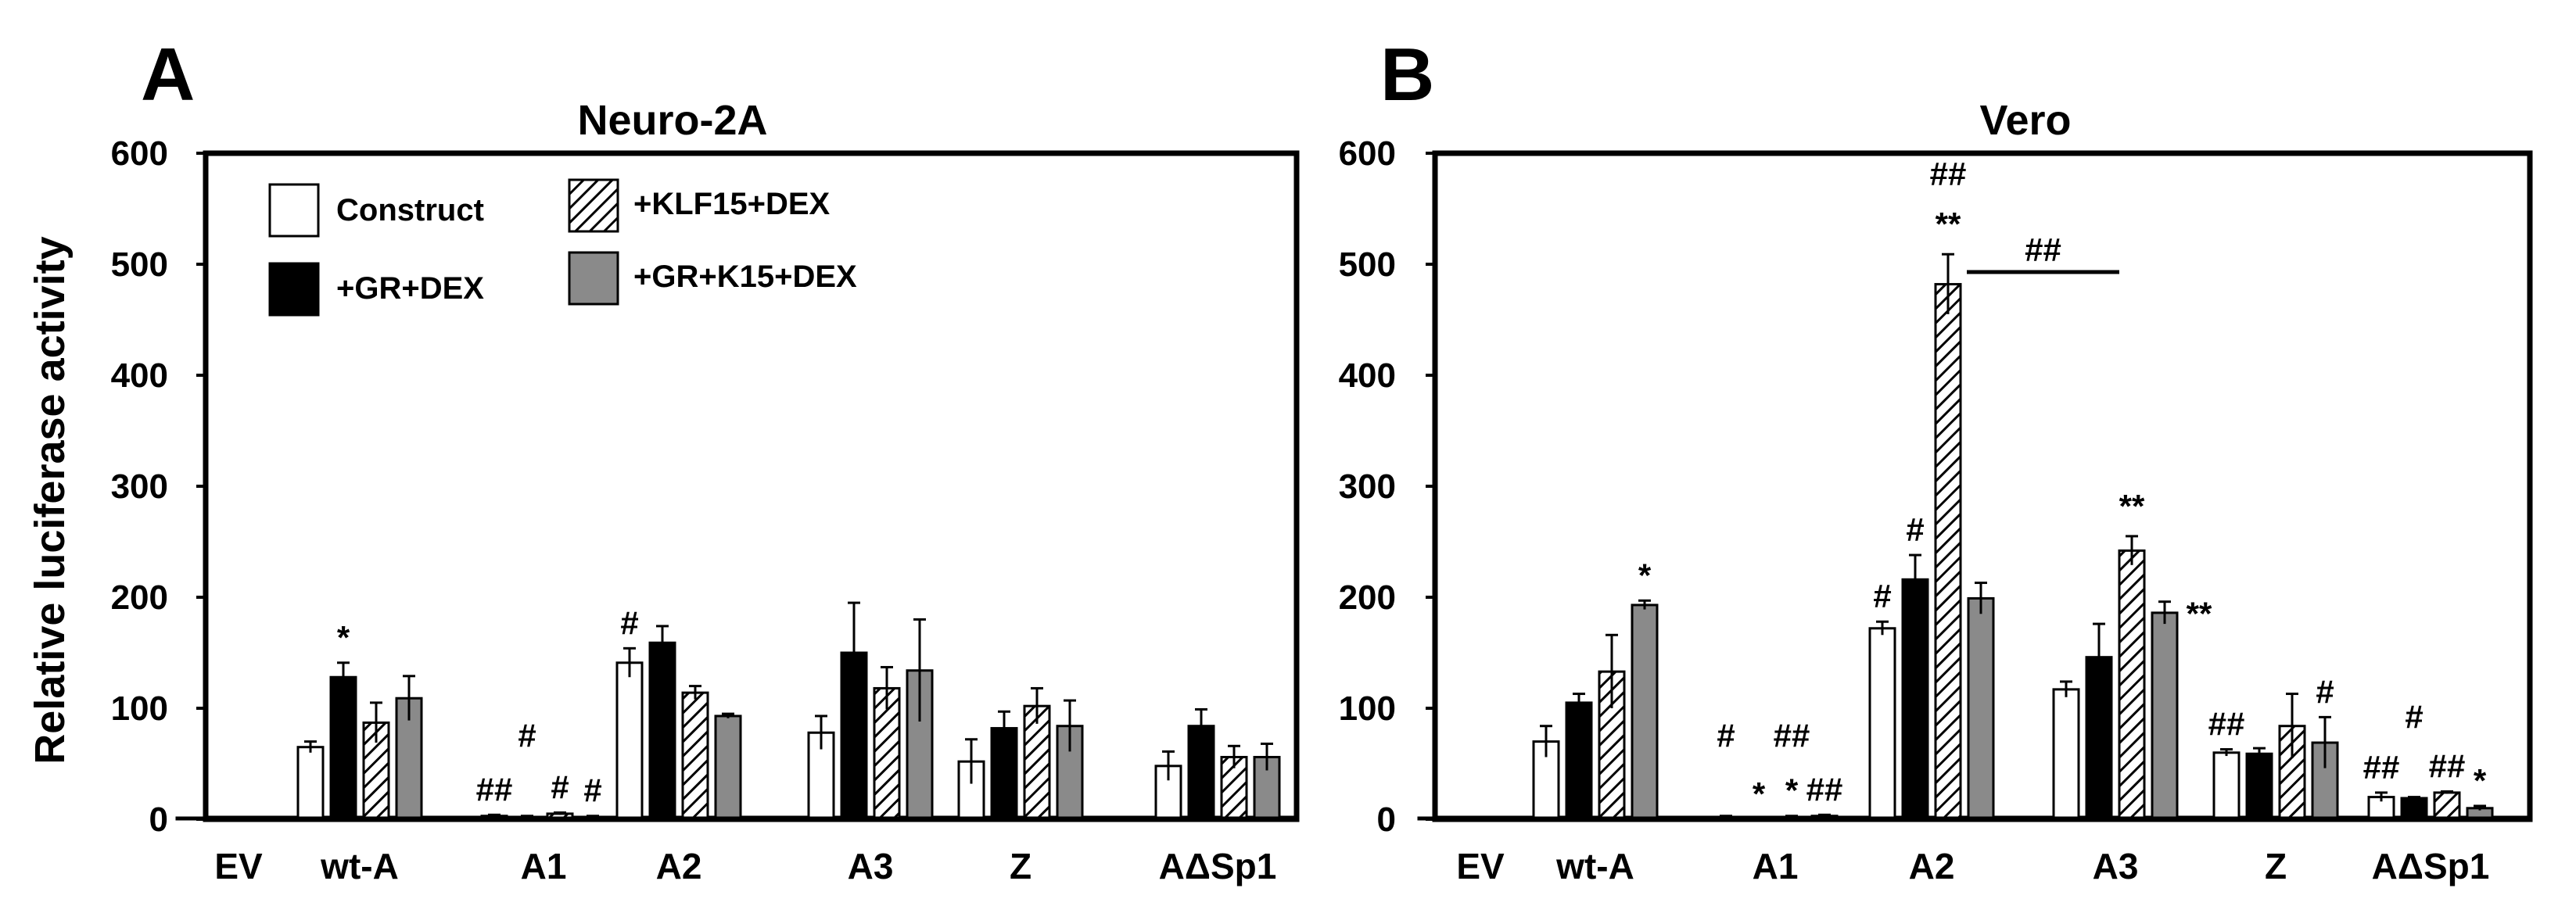  Describe the element at coordinates (158, 487) in the screenshot. I see `panel-a-y-ticks: 0 100 200 300 400 500 600` at that location.